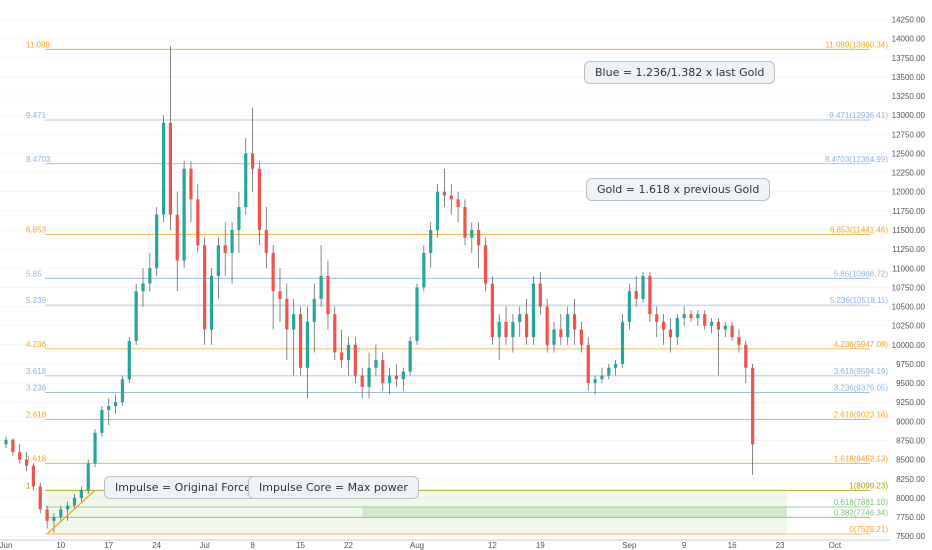 This screenshot has height=550, width=932. I want to click on y-tick-label: 11250.00, so click(908, 249).